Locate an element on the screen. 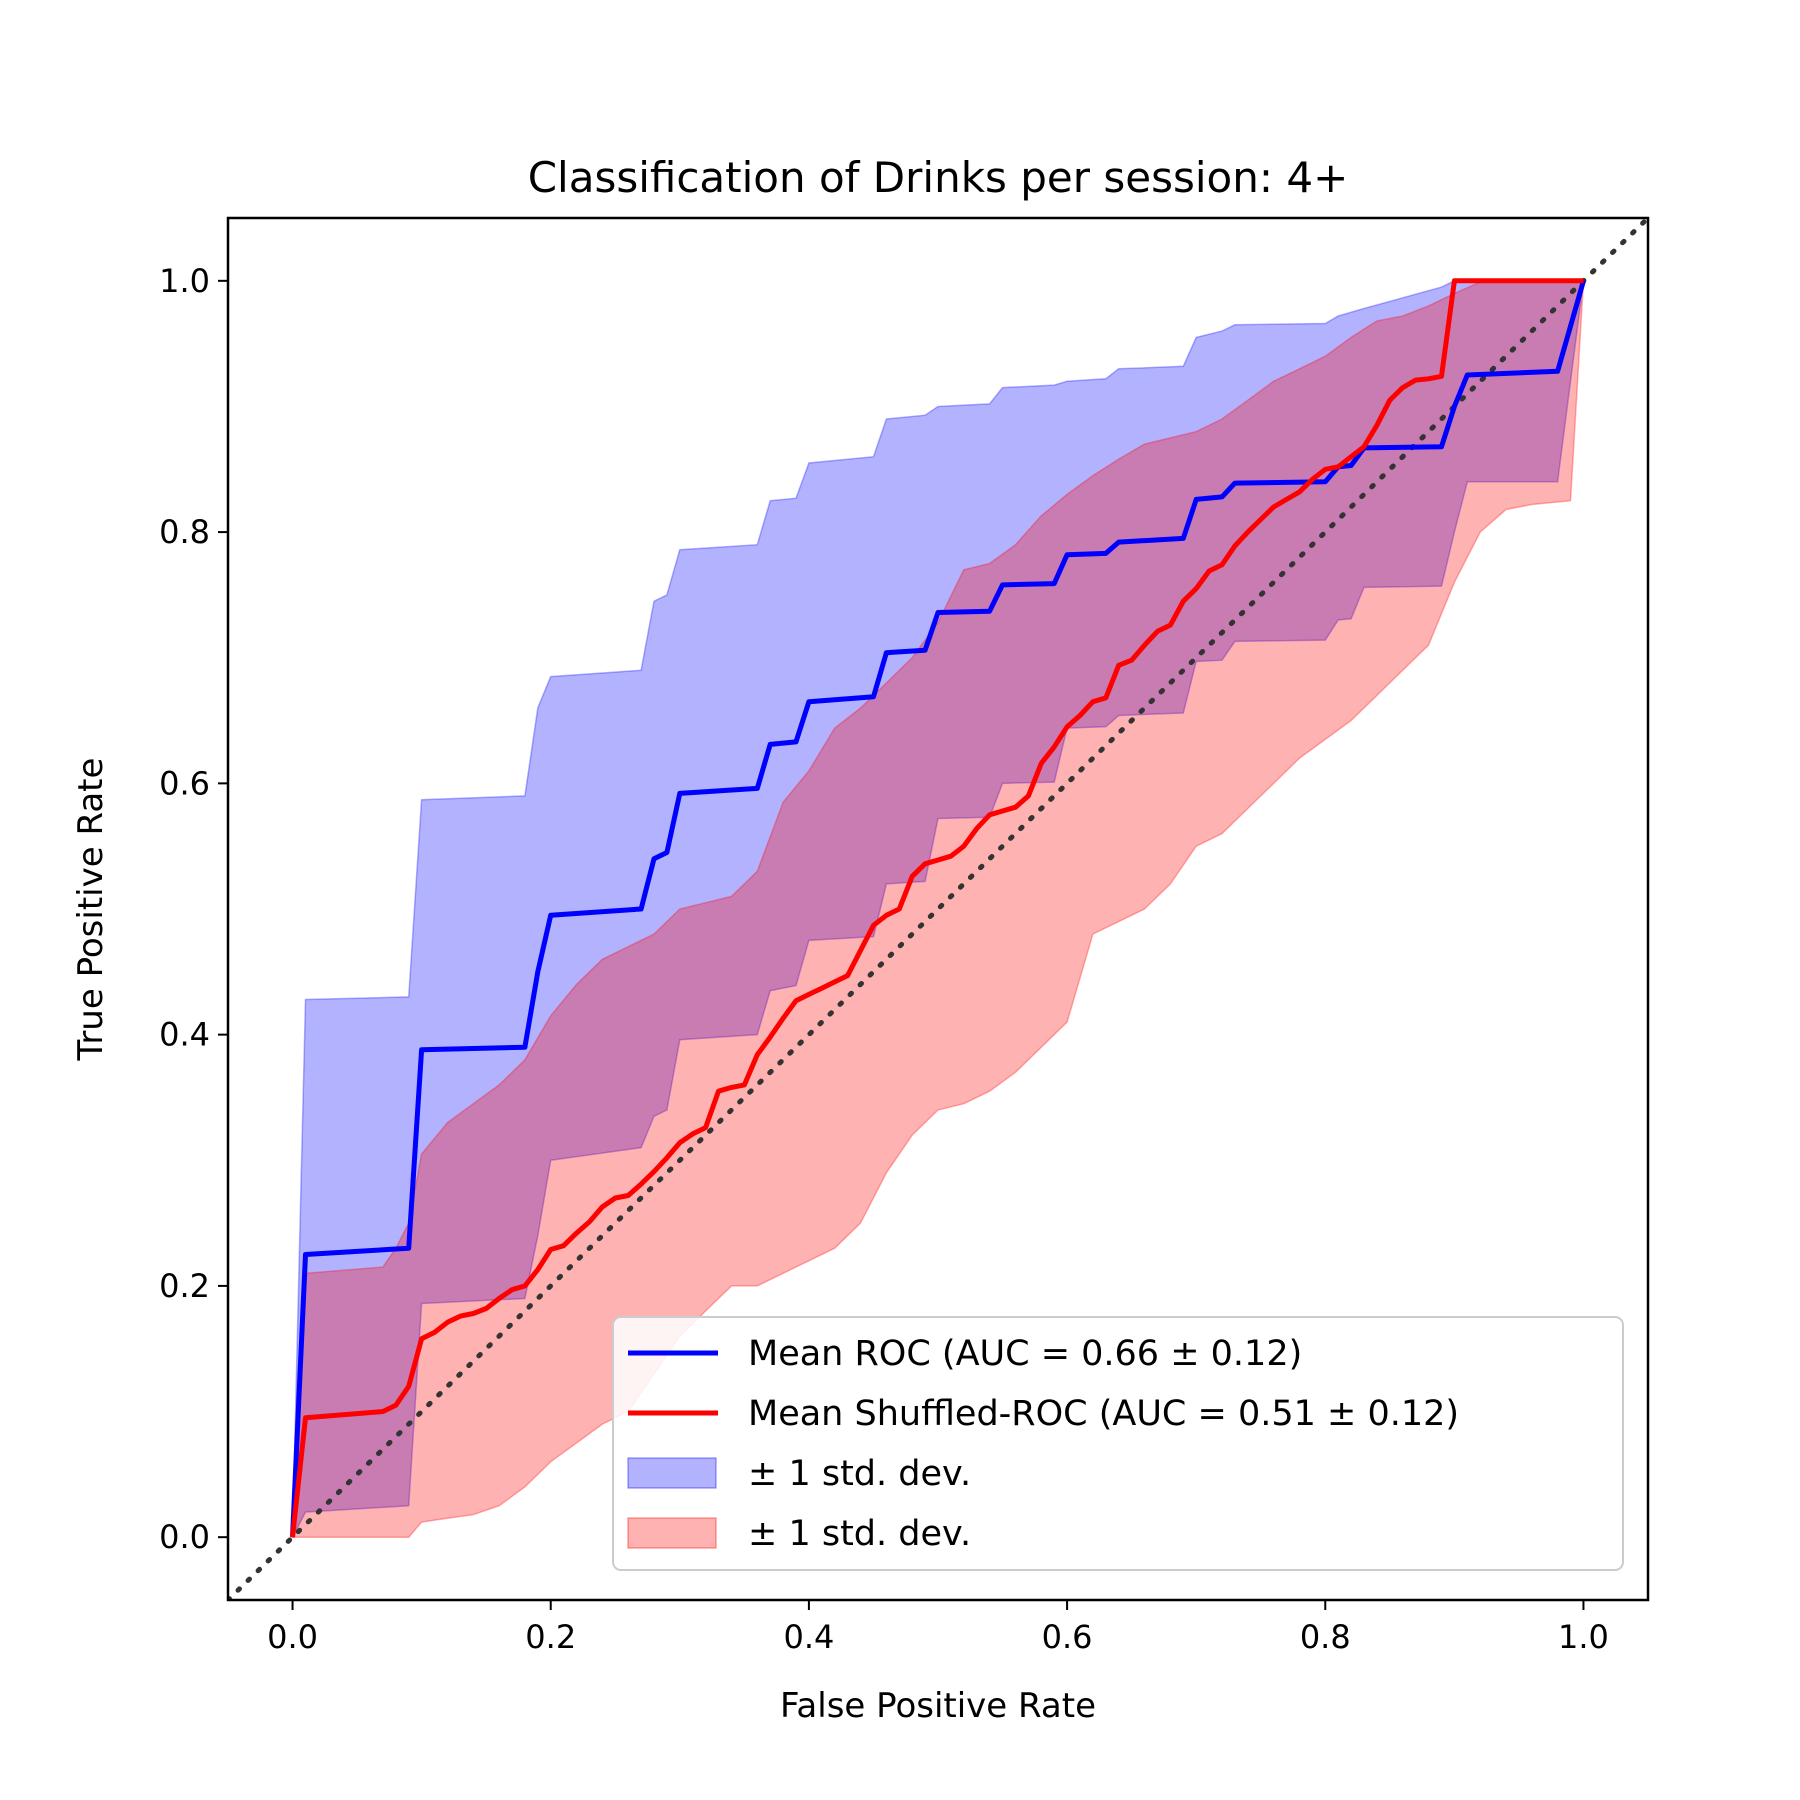 The height and width of the screenshot is (1800, 1800). y-tick-label: 1.0 is located at coordinates (184, 281).